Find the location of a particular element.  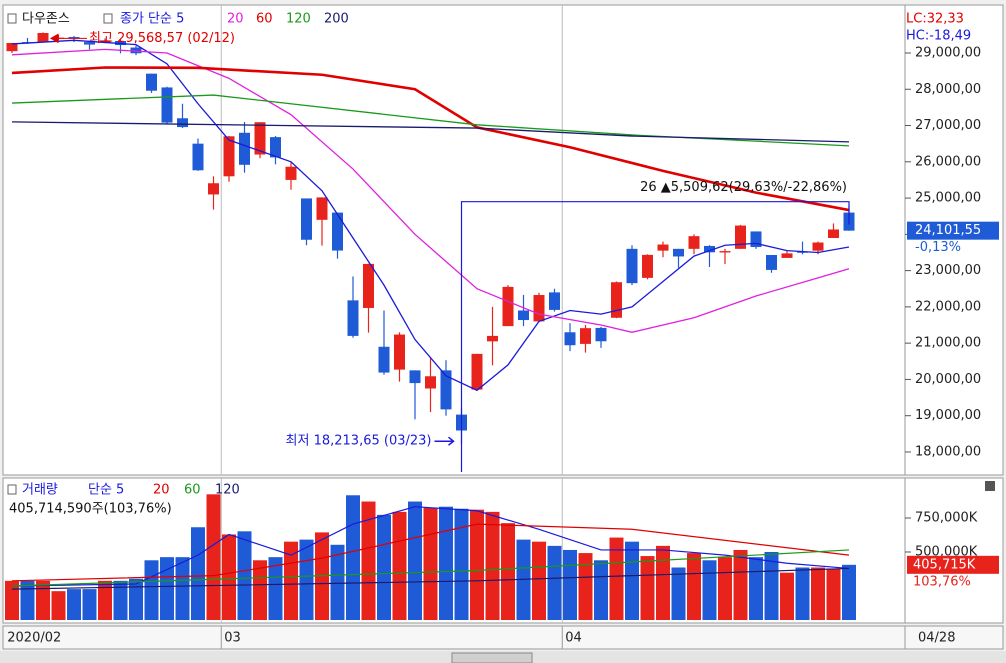

legend-entry: 60 is located at coordinates (264, 19).